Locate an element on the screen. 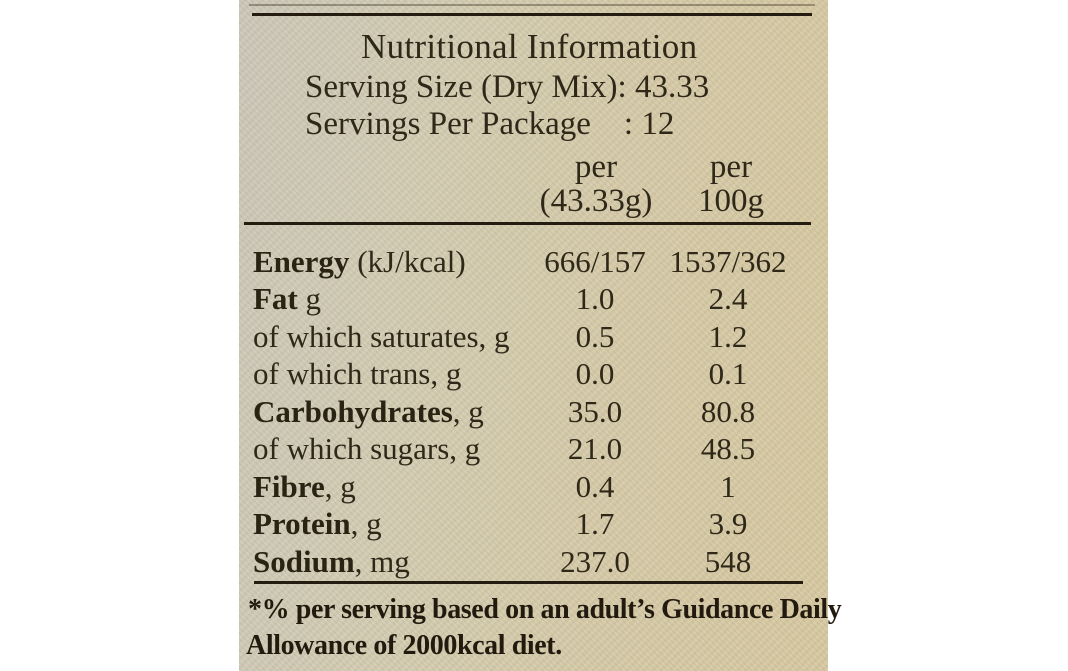 The width and height of the screenshot is (1068, 671). row-sodium: Sodium, mg 237.0 548 is located at coordinates (533, 563).